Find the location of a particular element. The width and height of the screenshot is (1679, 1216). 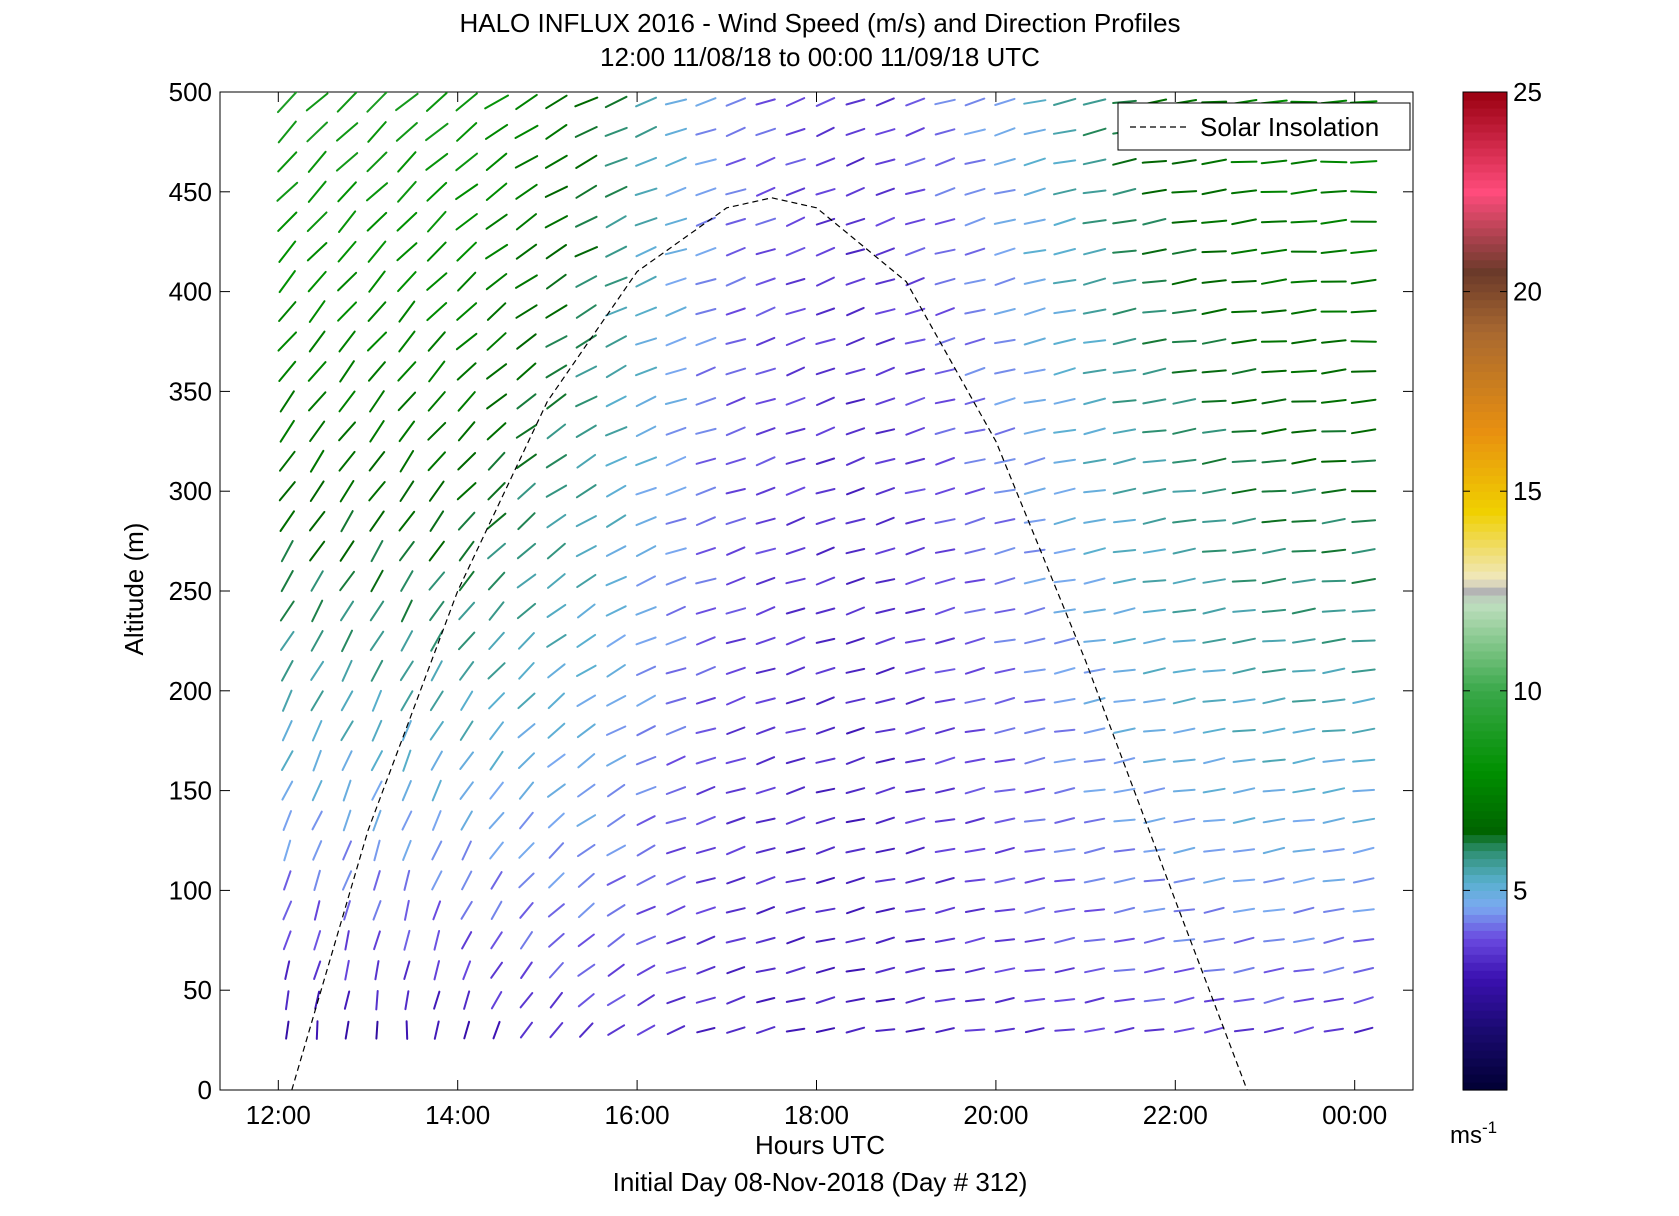

chart-subtitle: 12:00 11/08/18 to 00:00 11/09/18 UTC is located at coordinates (820, 57).